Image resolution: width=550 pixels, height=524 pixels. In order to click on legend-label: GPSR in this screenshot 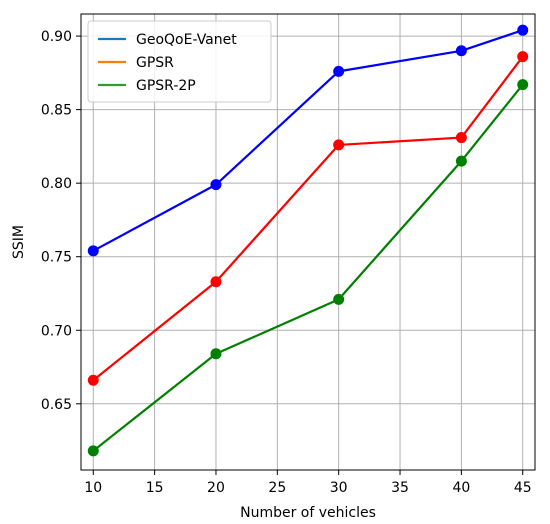, I will do `click(155, 63)`.